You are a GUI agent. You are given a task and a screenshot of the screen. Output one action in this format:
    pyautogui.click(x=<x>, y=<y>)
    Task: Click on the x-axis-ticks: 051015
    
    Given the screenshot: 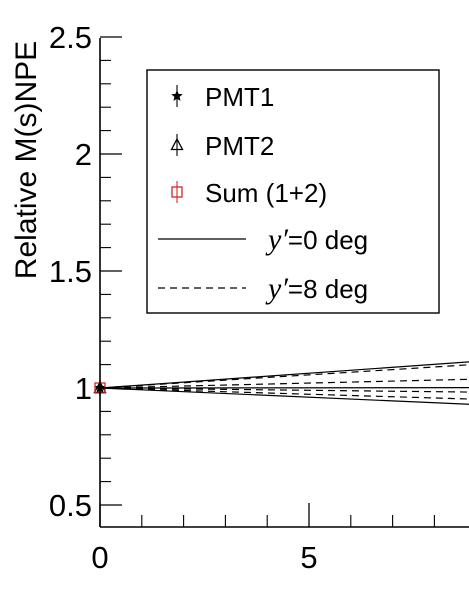 What is the action you would take?
    pyautogui.click(x=263, y=539)
    